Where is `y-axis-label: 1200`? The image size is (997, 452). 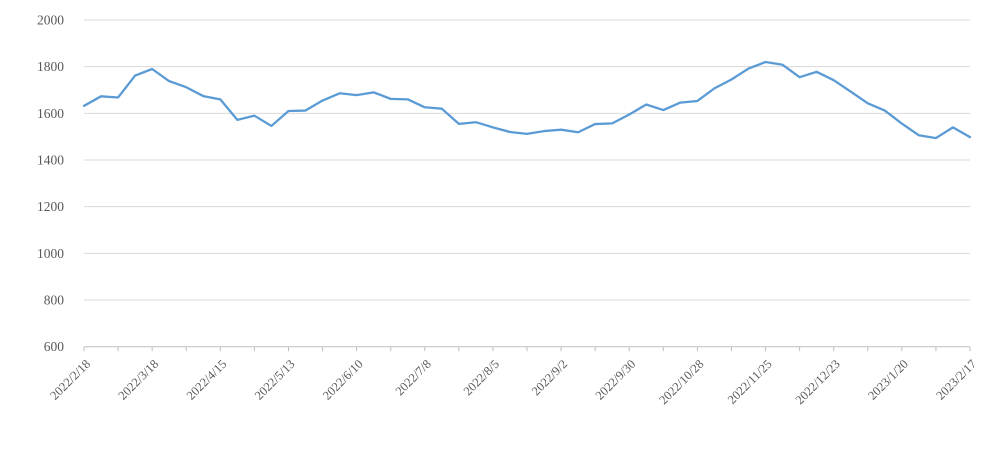 y-axis-label: 1200 is located at coordinates (50, 206).